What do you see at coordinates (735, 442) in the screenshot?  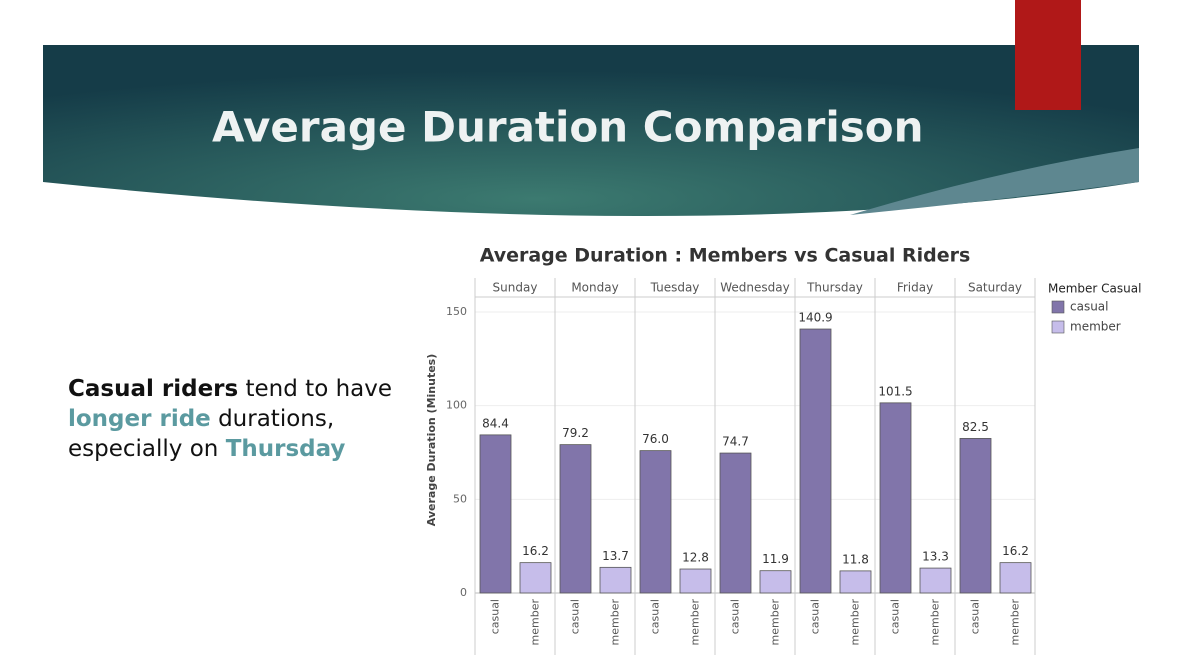 I see `value-label: 74.7` at bounding box center [735, 442].